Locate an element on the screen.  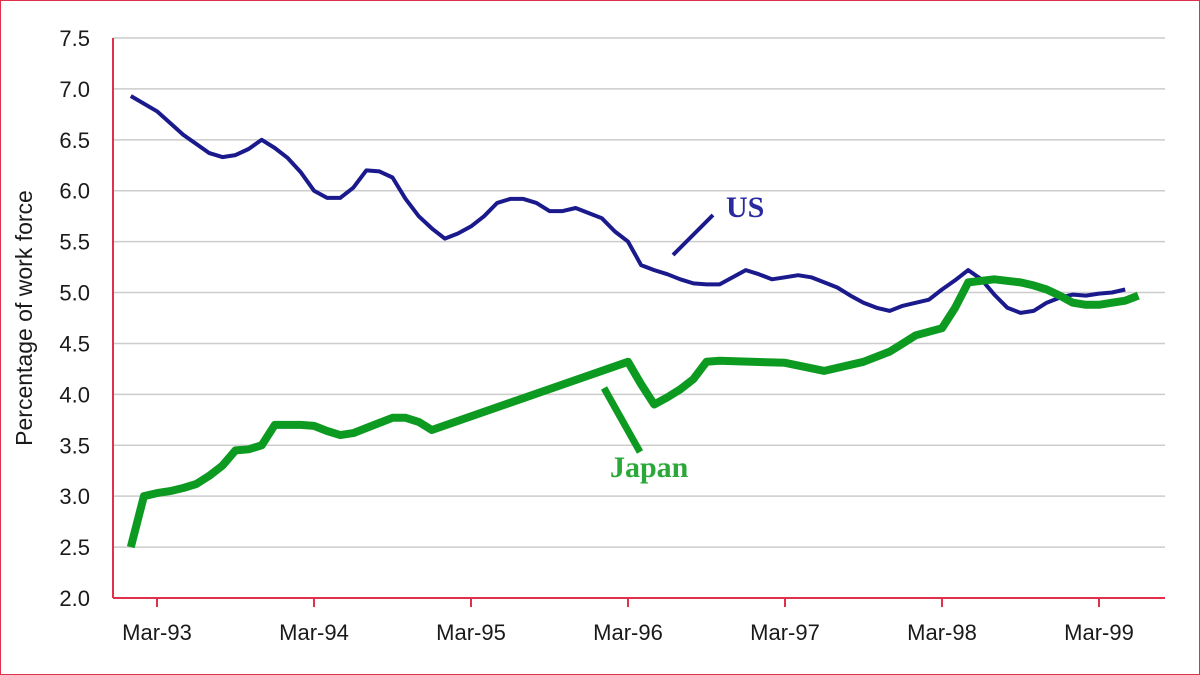
y-tick-label: 3.0 is located at coordinates (74, 496).